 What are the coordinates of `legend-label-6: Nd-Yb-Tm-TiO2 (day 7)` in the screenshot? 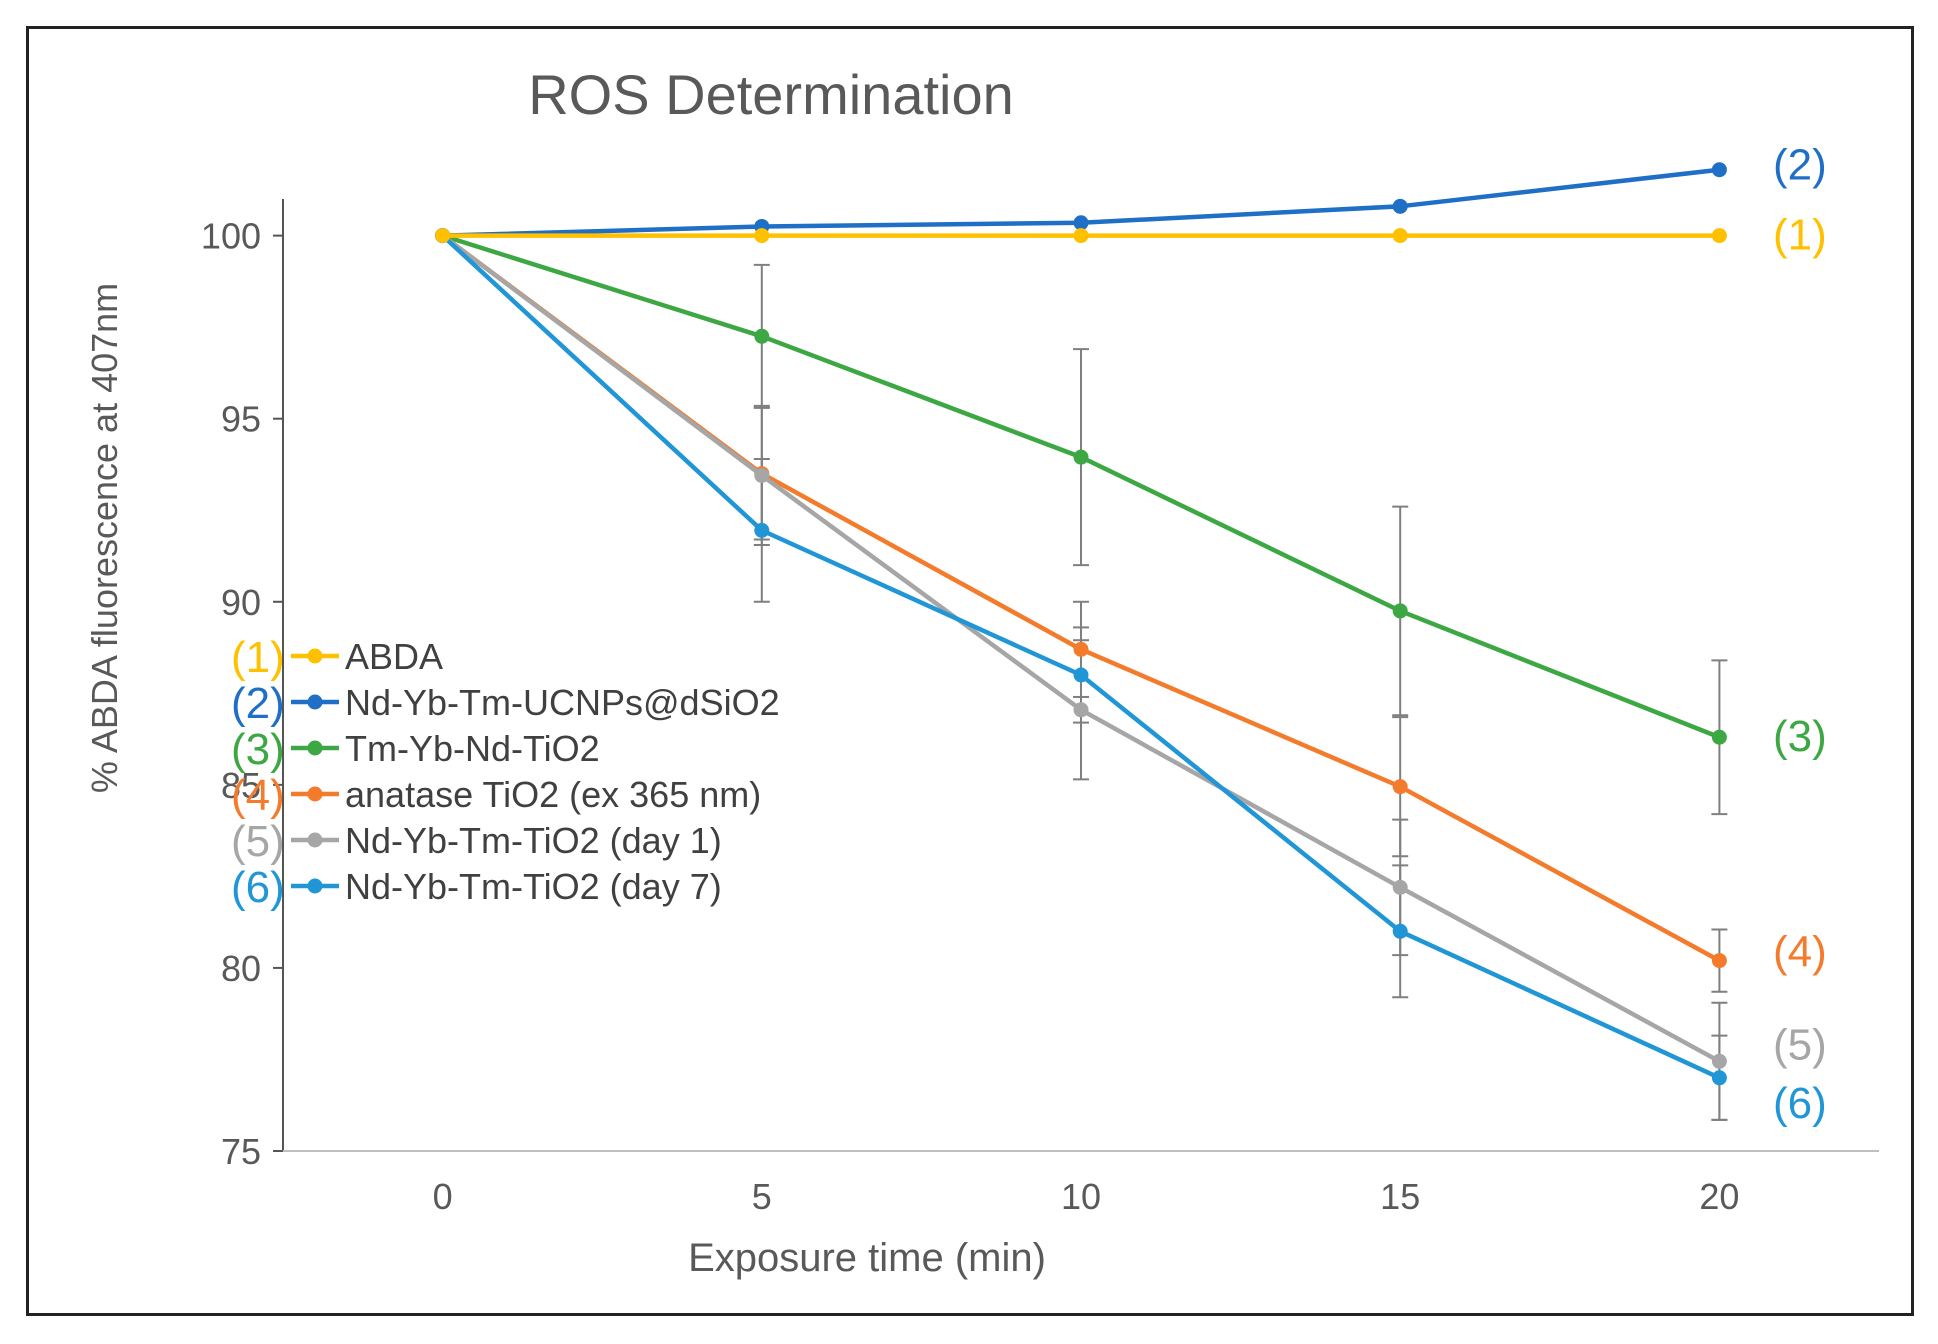 It's located at (533, 886).